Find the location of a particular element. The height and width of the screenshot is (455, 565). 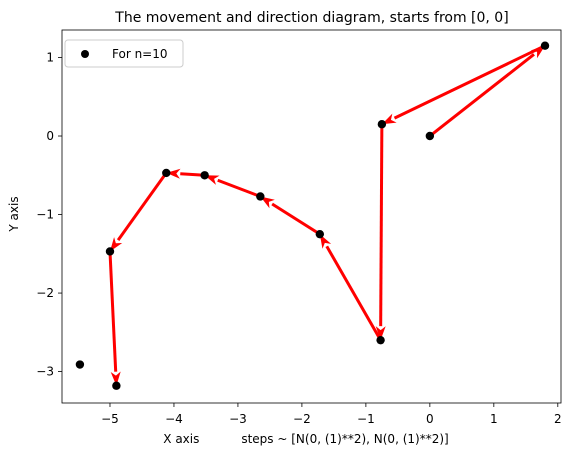

y-axis-label: Y axis is located at coordinates (14, 214).